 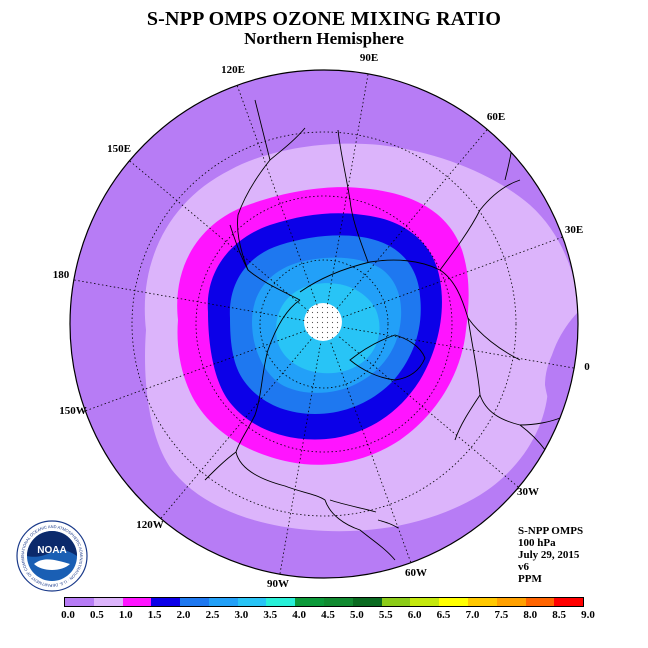 I want to click on colorbar-tick-label: 3.0, so click(x=241, y=615).